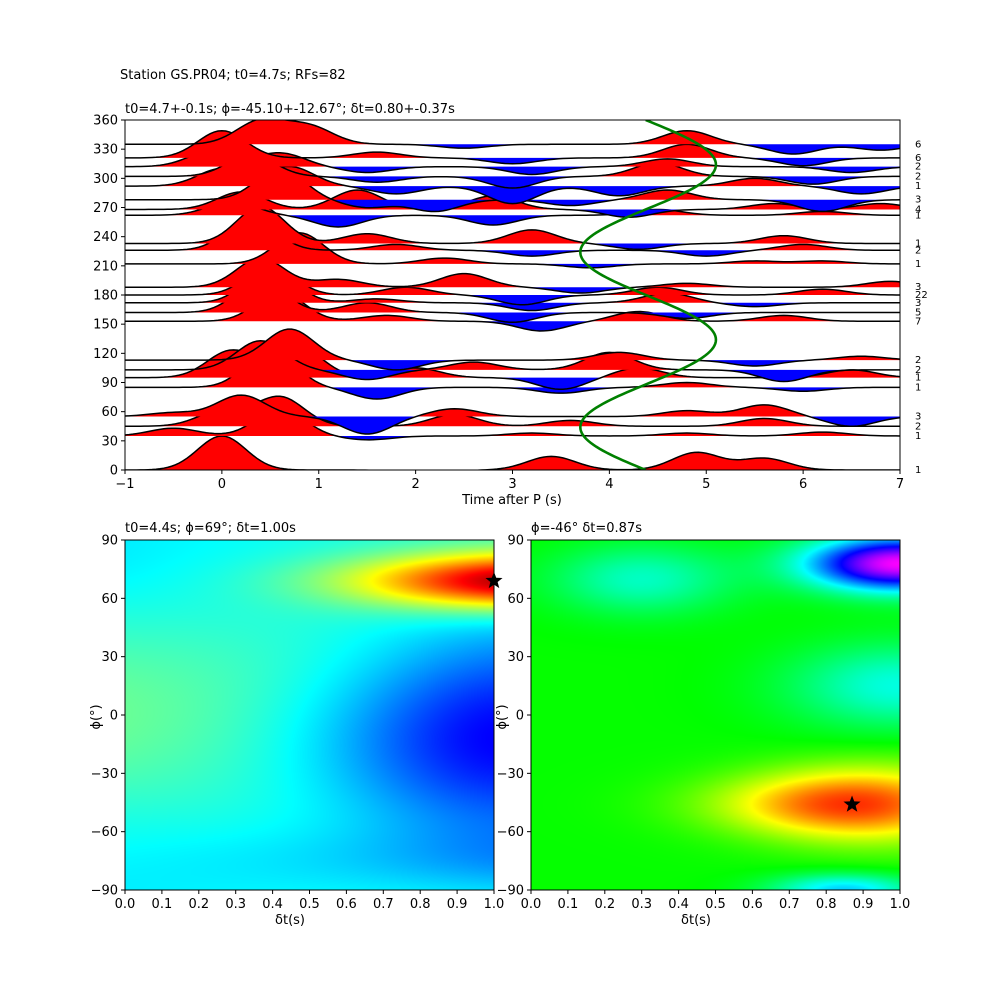  What do you see at coordinates (109, 657) in the screenshot?
I see `heatmap-y-tick-label: 30` at bounding box center [109, 657].